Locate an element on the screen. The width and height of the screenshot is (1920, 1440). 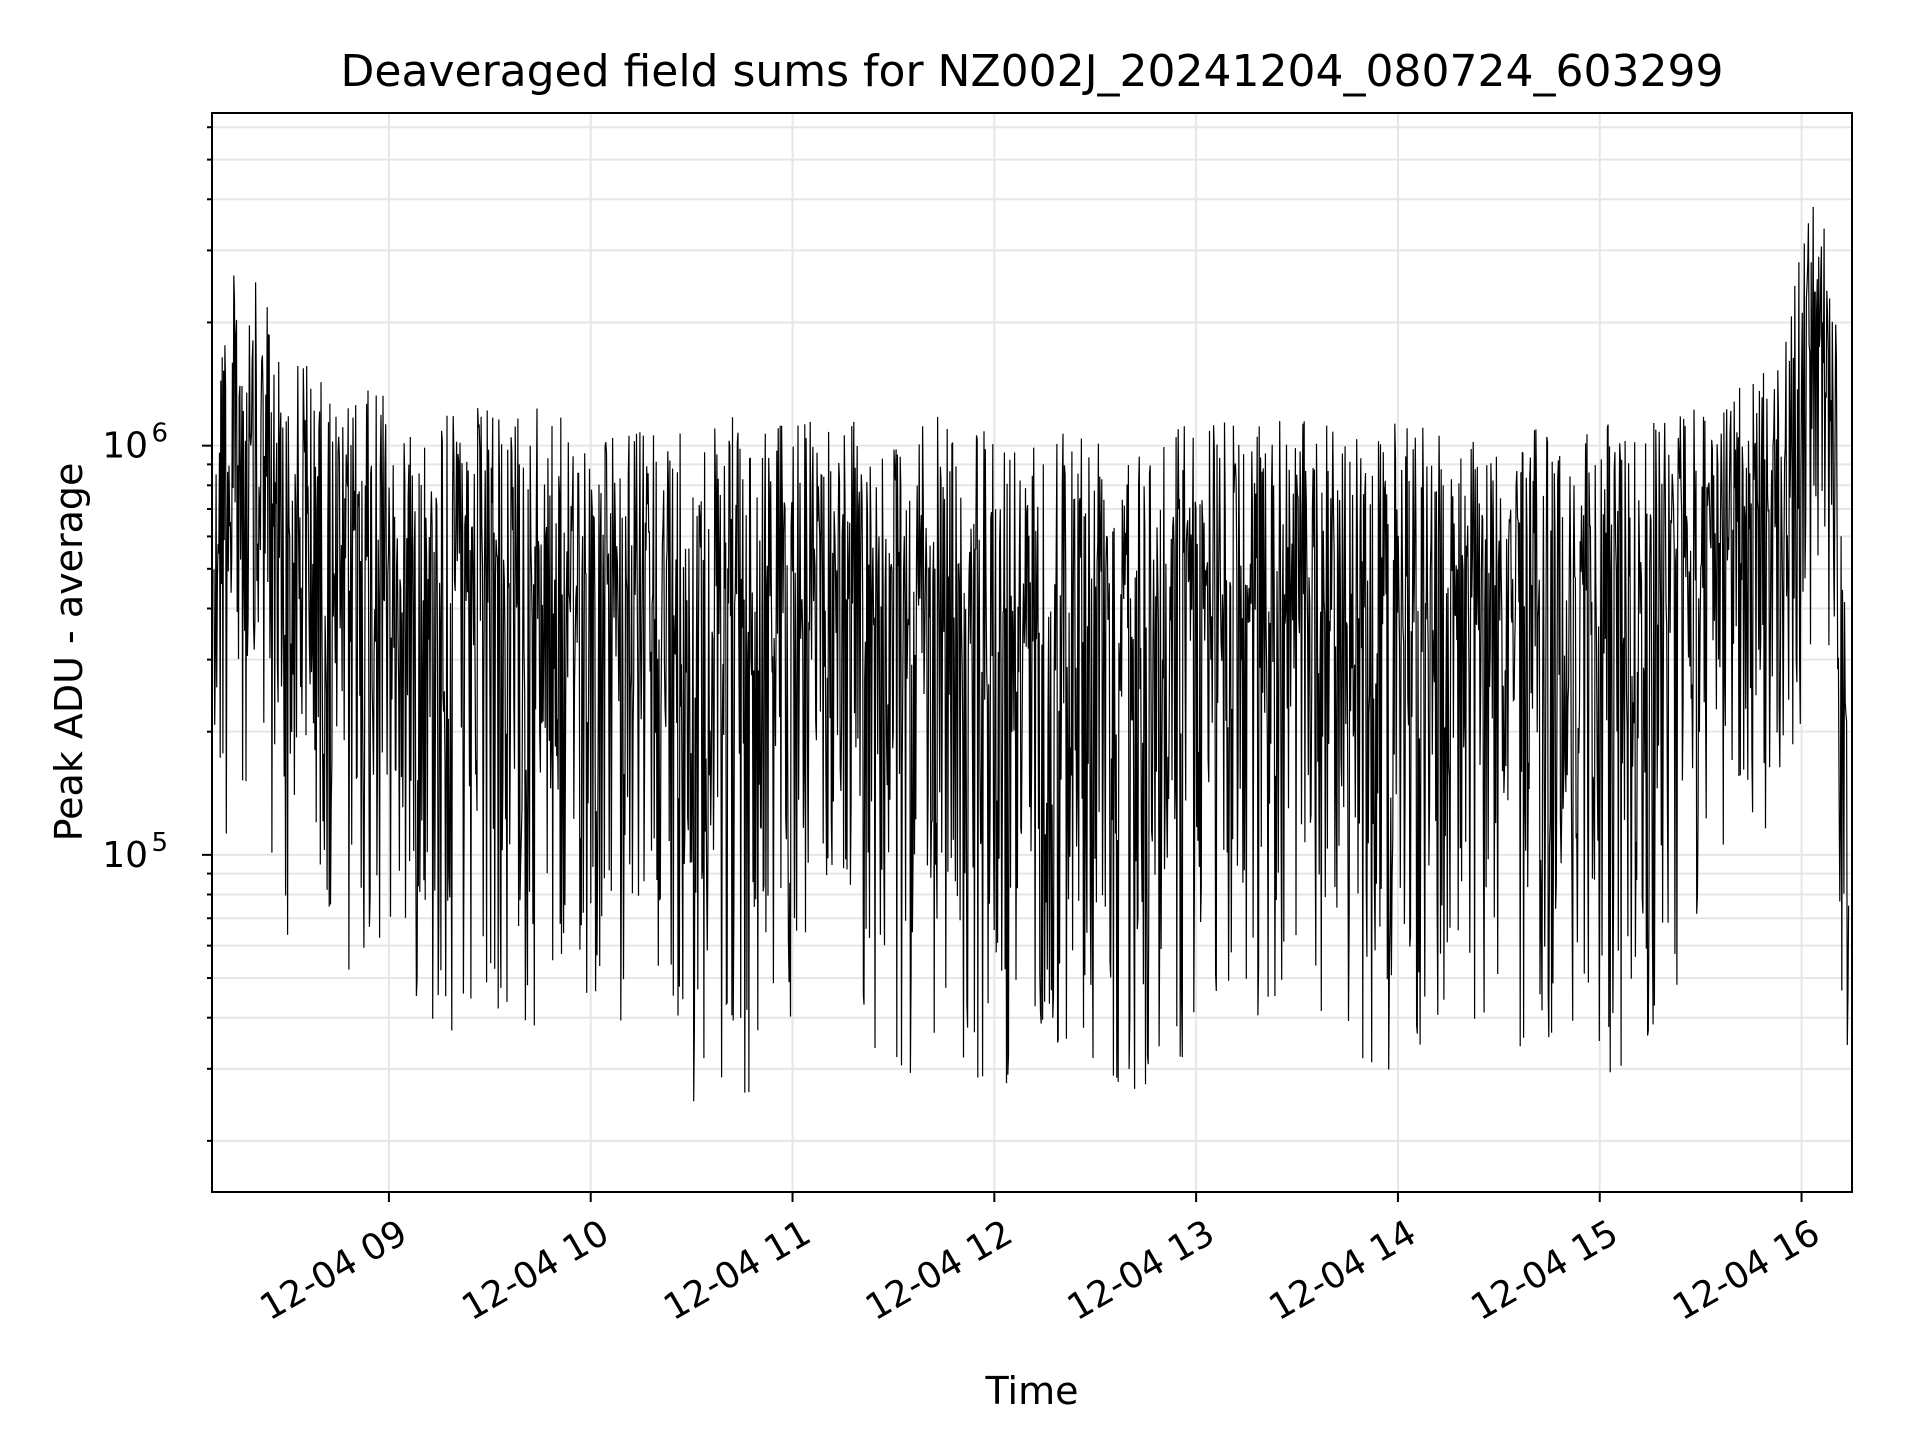
y-axis-label: Peak ADU - average is located at coordinates (69, 652).